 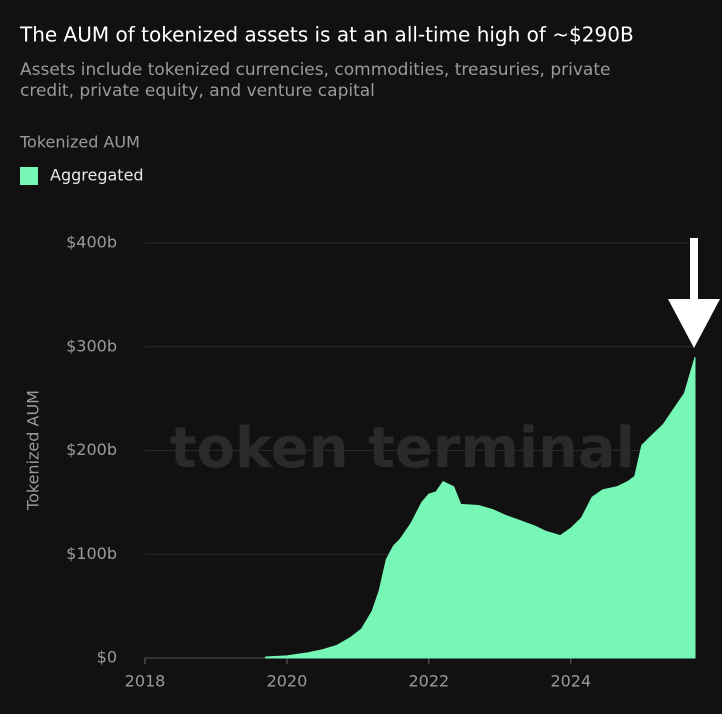 What do you see at coordinates (91, 242) in the screenshot?
I see `y-tick-label: $400b` at bounding box center [91, 242].